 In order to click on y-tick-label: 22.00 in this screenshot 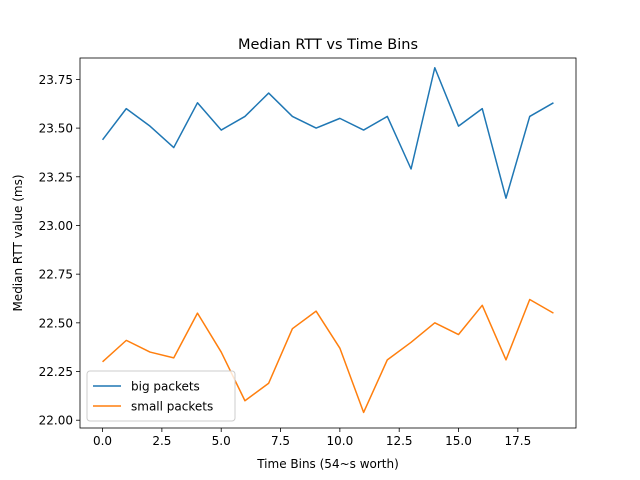, I will do `click(56, 421)`.